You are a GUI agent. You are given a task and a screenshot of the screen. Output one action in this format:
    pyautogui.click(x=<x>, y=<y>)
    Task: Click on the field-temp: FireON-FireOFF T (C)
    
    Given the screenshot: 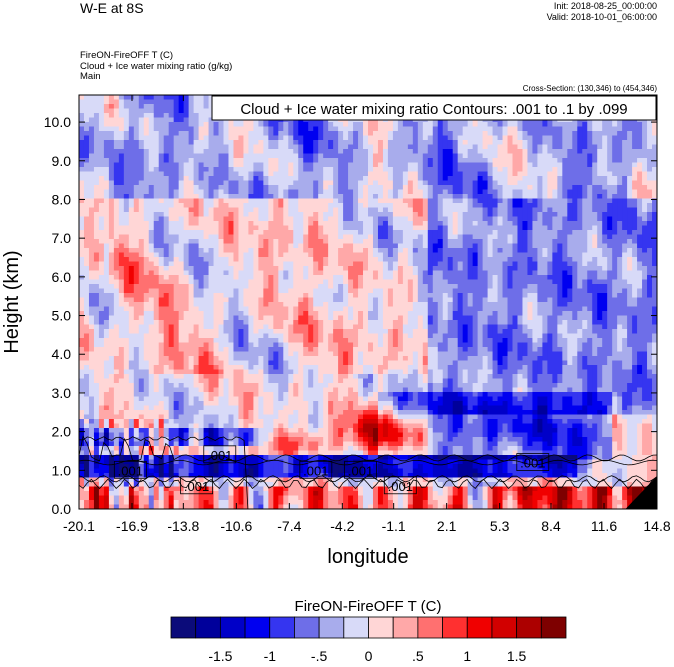 What is the action you would take?
    pyautogui.click(x=127, y=55)
    